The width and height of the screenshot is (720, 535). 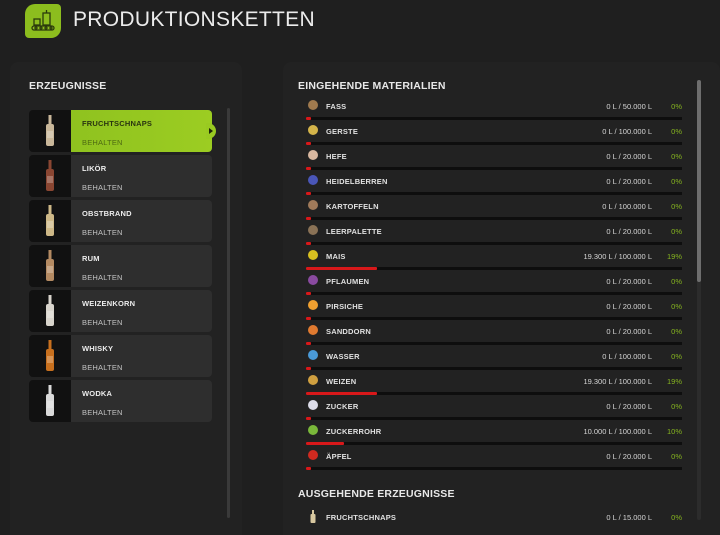 I want to click on page-title: PRODUKTIONSKETTEN, so click(x=194, y=19).